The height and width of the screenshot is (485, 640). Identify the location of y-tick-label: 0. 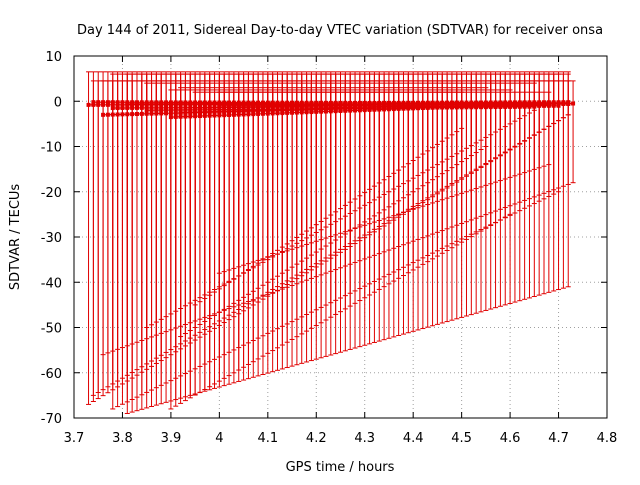
(58, 102).